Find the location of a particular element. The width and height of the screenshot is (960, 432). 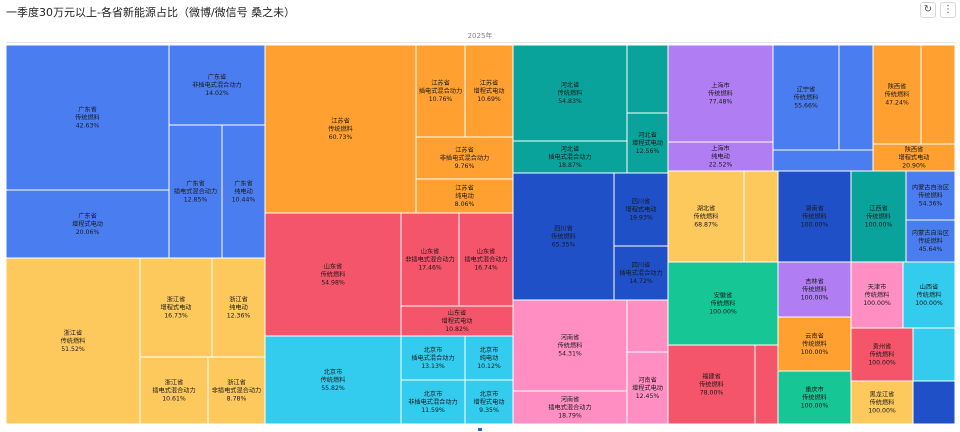

treemap-cell: 广东省非插电式混合动力 14.02% is located at coordinates (217, 85).